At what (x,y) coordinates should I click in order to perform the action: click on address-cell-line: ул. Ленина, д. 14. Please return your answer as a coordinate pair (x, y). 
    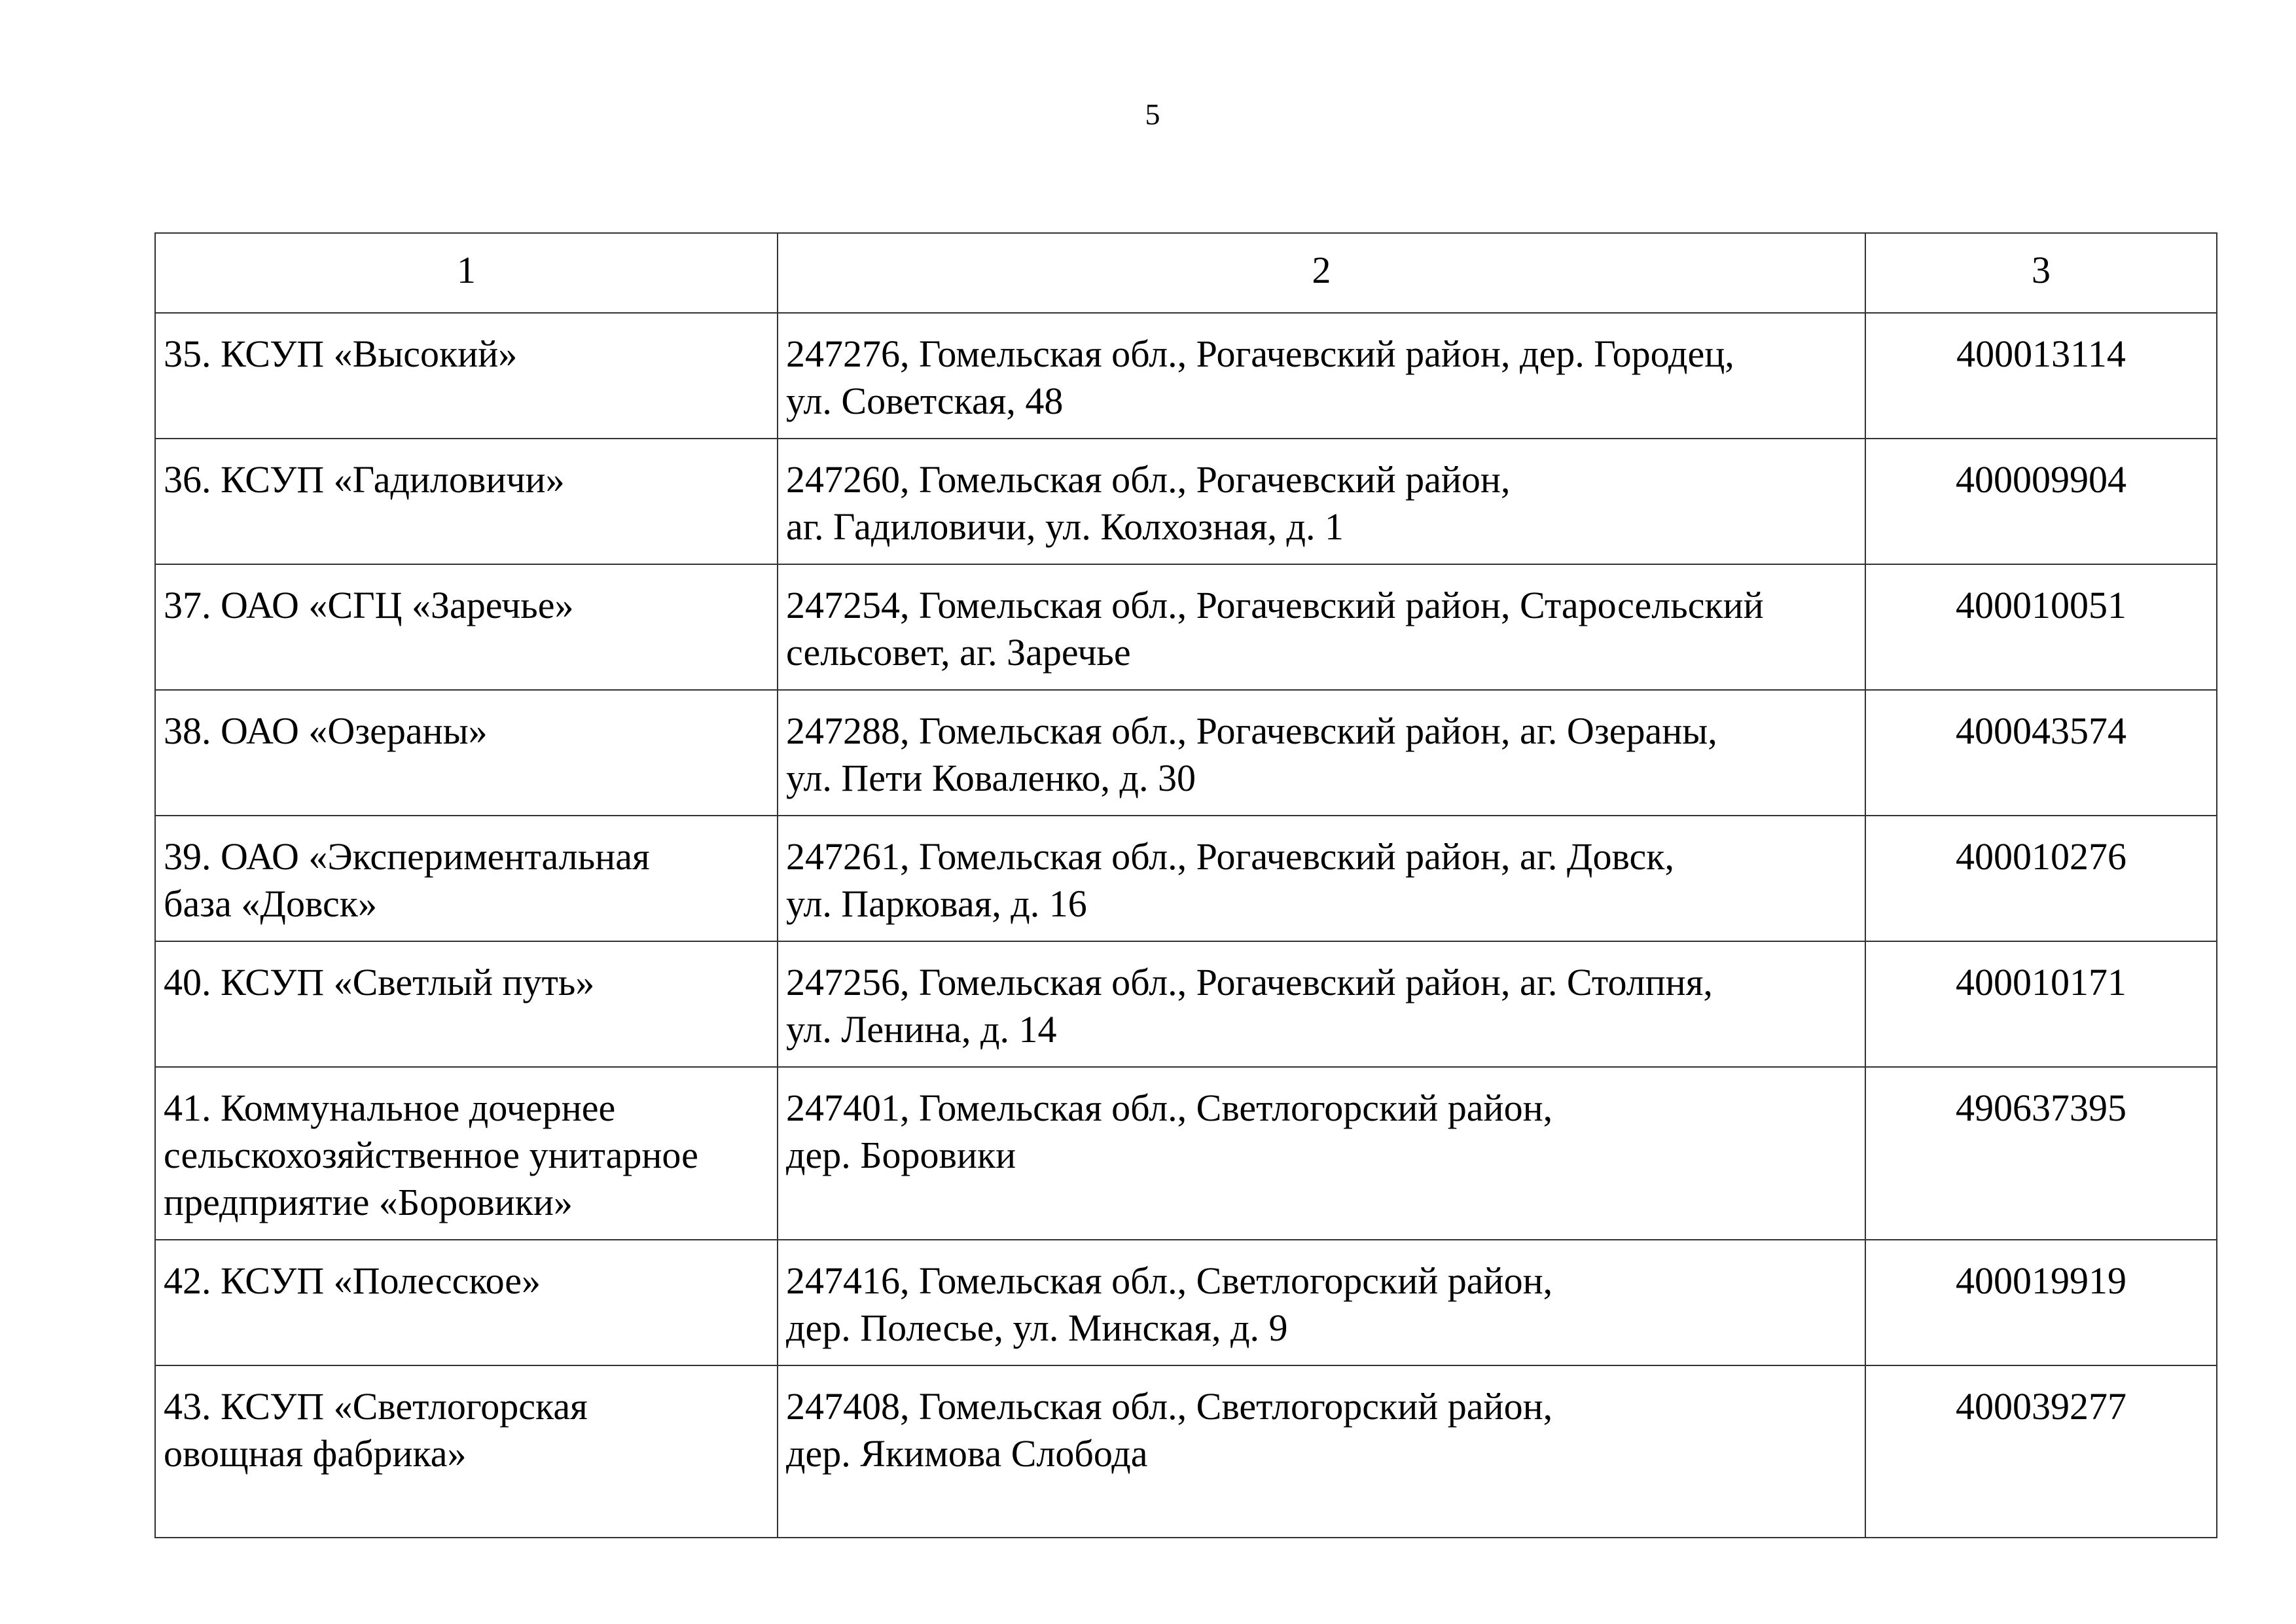
    Looking at the image, I should click on (921, 1029).